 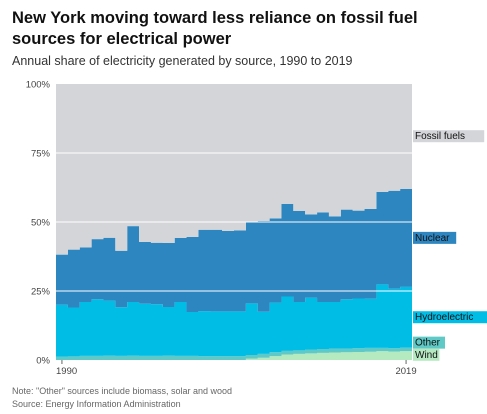 I want to click on area-wind, so click(x=234, y=355).